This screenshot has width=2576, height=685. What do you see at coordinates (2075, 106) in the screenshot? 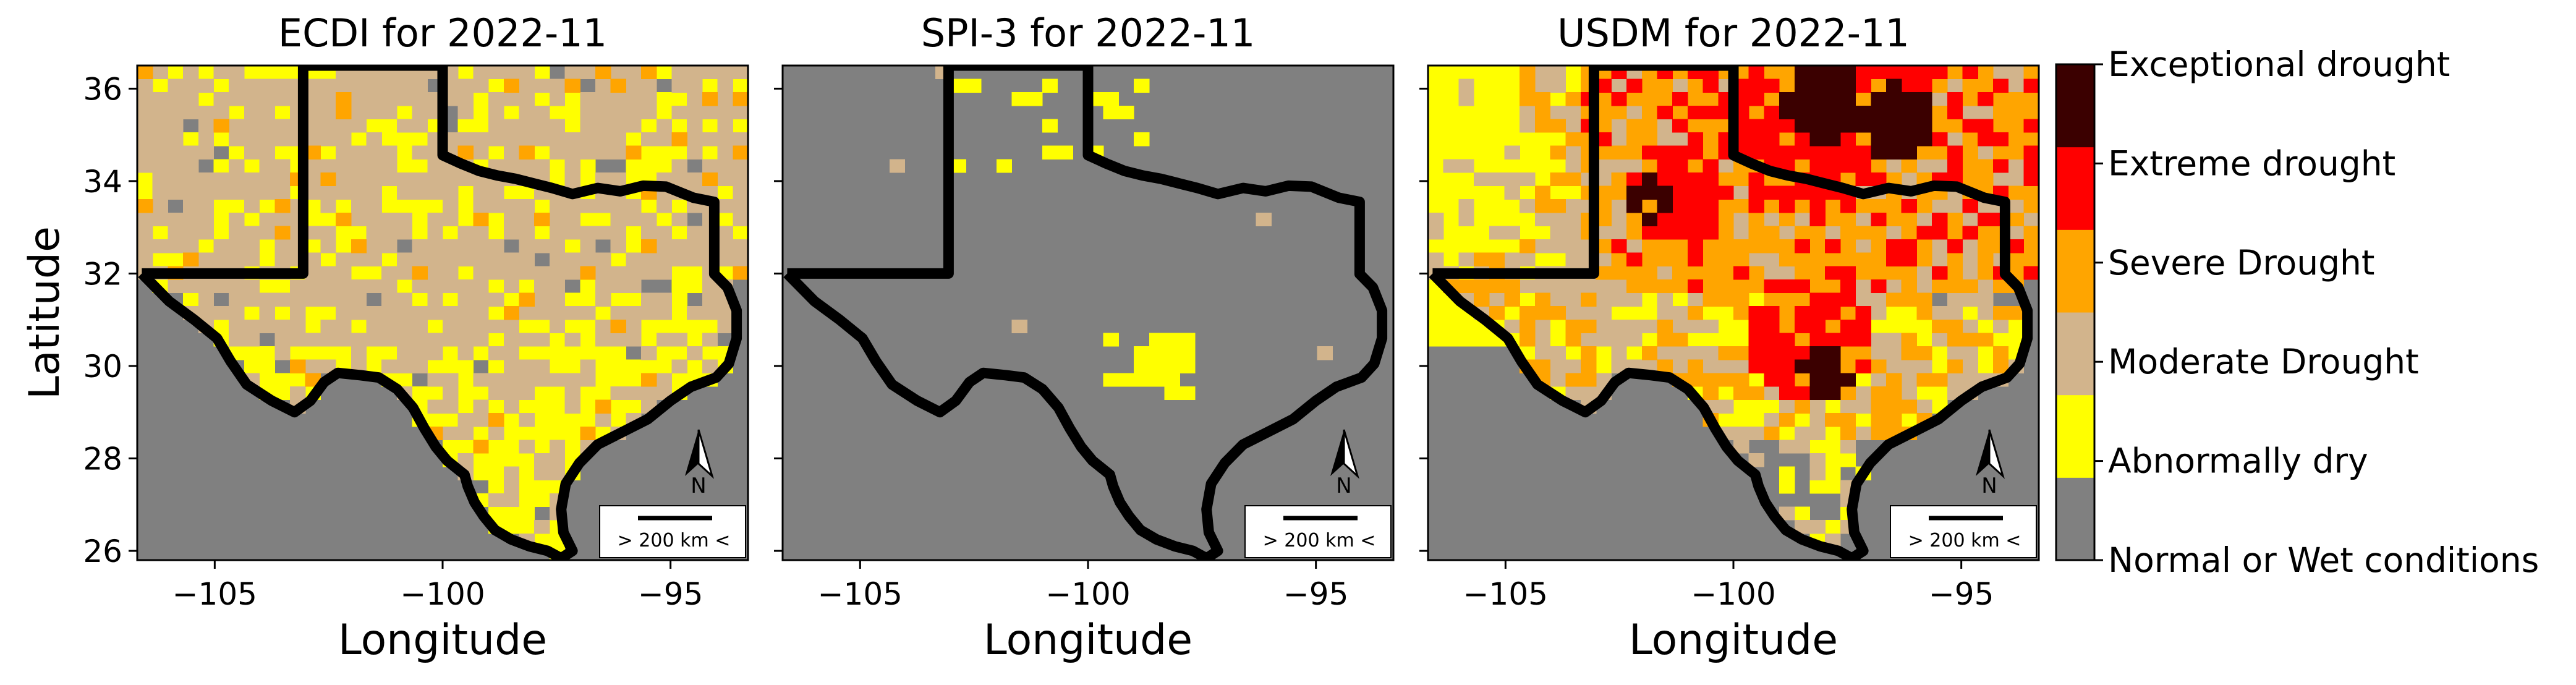
I see `colorbar-swatch` at bounding box center [2075, 106].